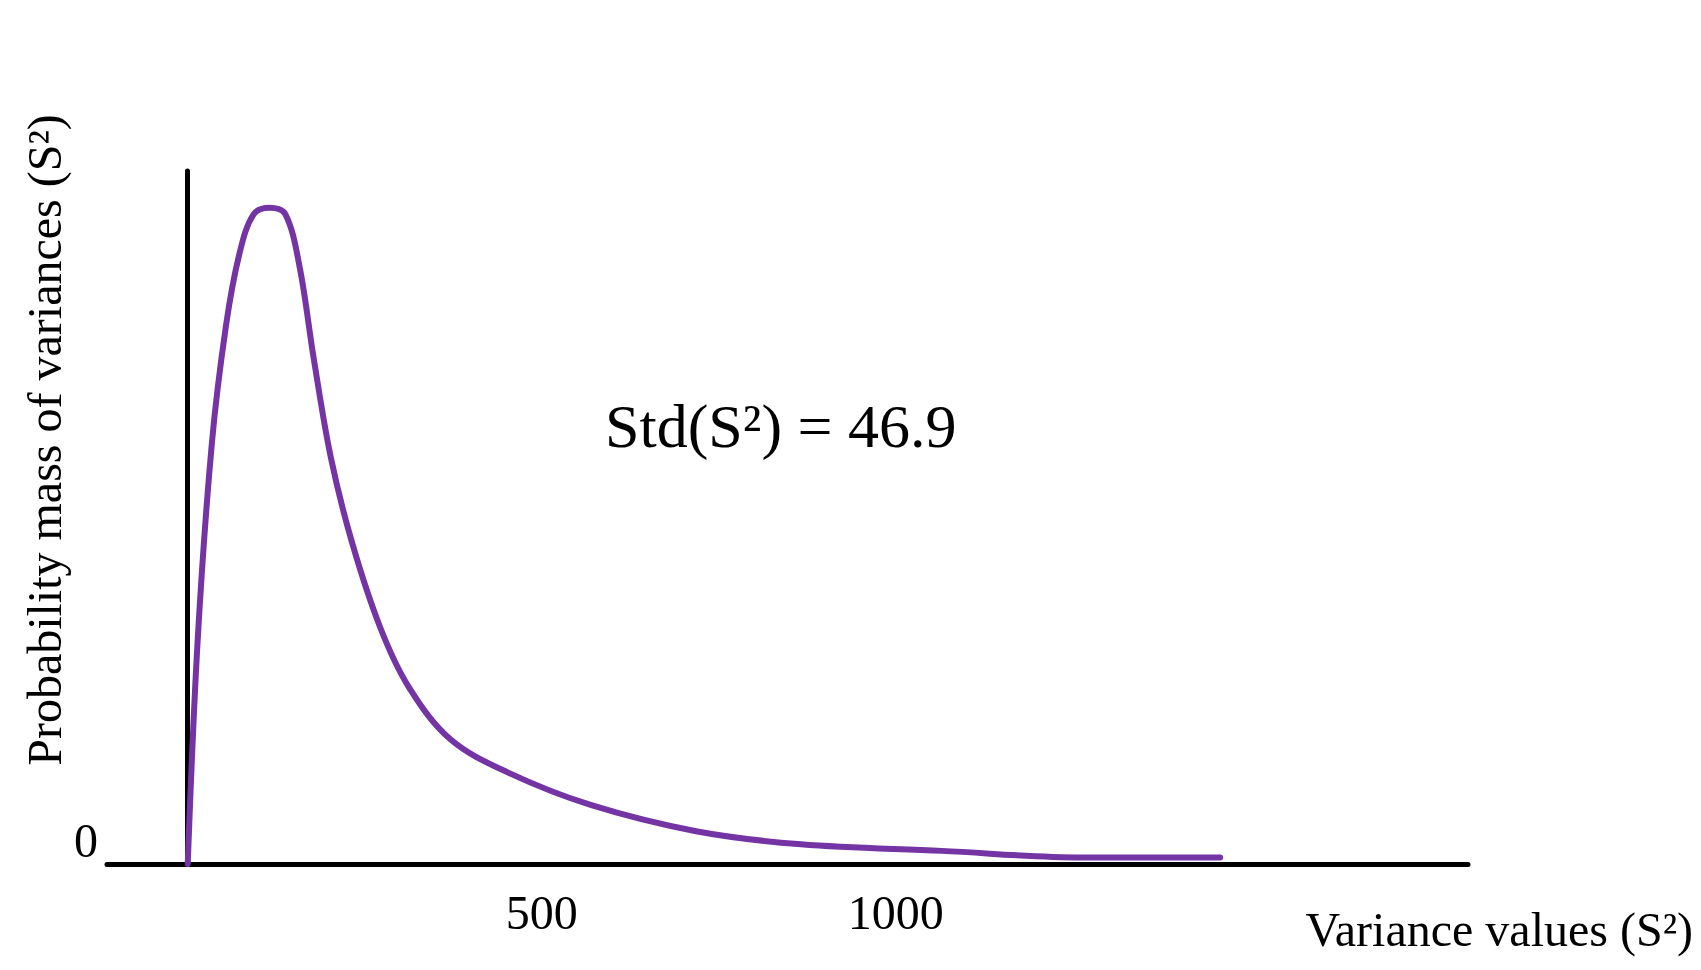  What do you see at coordinates (86, 840) in the screenshot?
I see `text: 0` at bounding box center [86, 840].